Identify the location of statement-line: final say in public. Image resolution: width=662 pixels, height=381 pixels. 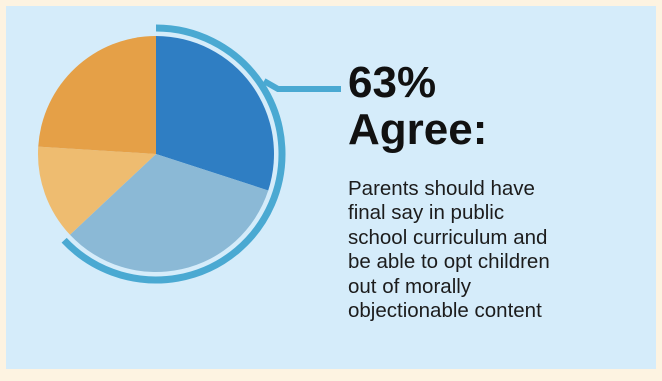
(426, 213).